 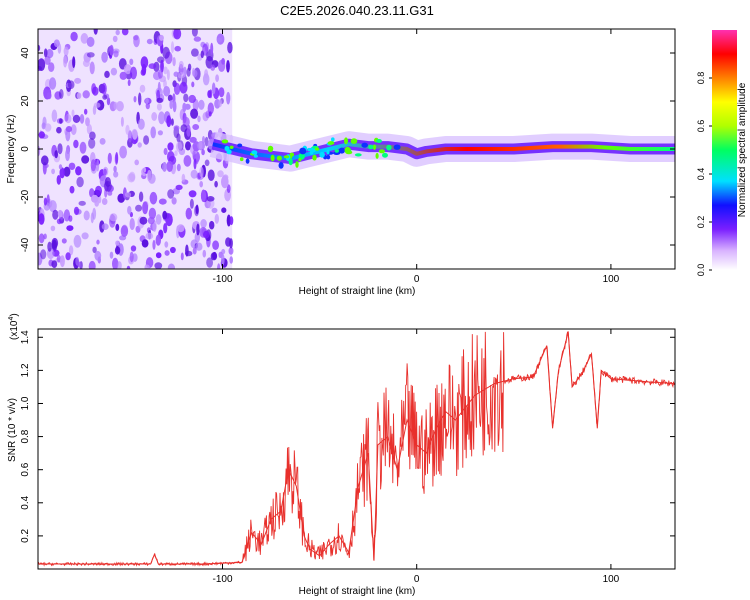 I want to click on y-tick-label: -20, so click(x=25, y=196).